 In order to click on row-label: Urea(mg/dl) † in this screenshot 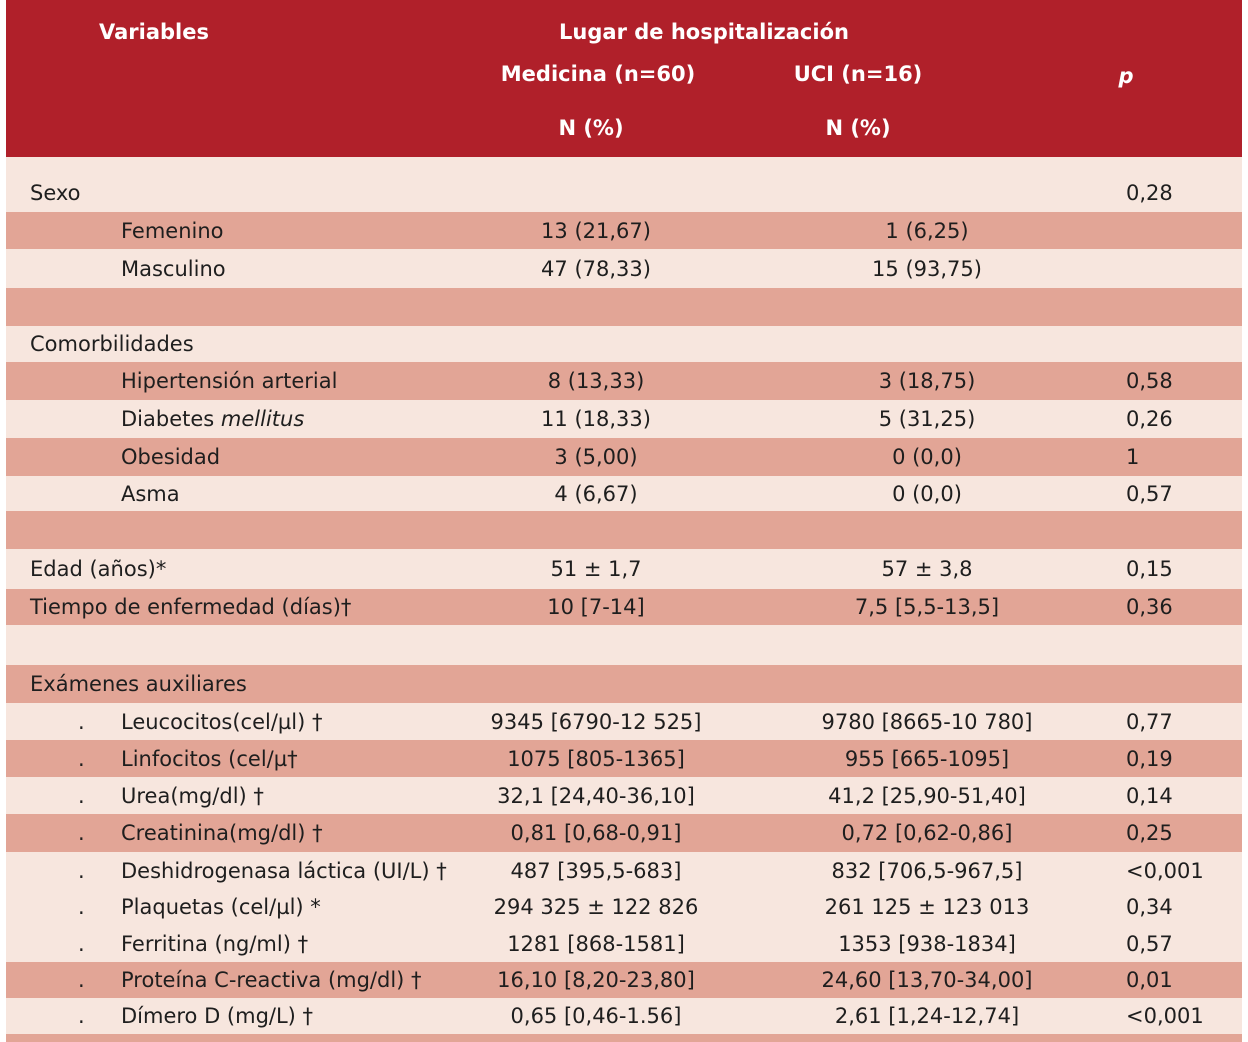, I will do `click(192, 795)`.